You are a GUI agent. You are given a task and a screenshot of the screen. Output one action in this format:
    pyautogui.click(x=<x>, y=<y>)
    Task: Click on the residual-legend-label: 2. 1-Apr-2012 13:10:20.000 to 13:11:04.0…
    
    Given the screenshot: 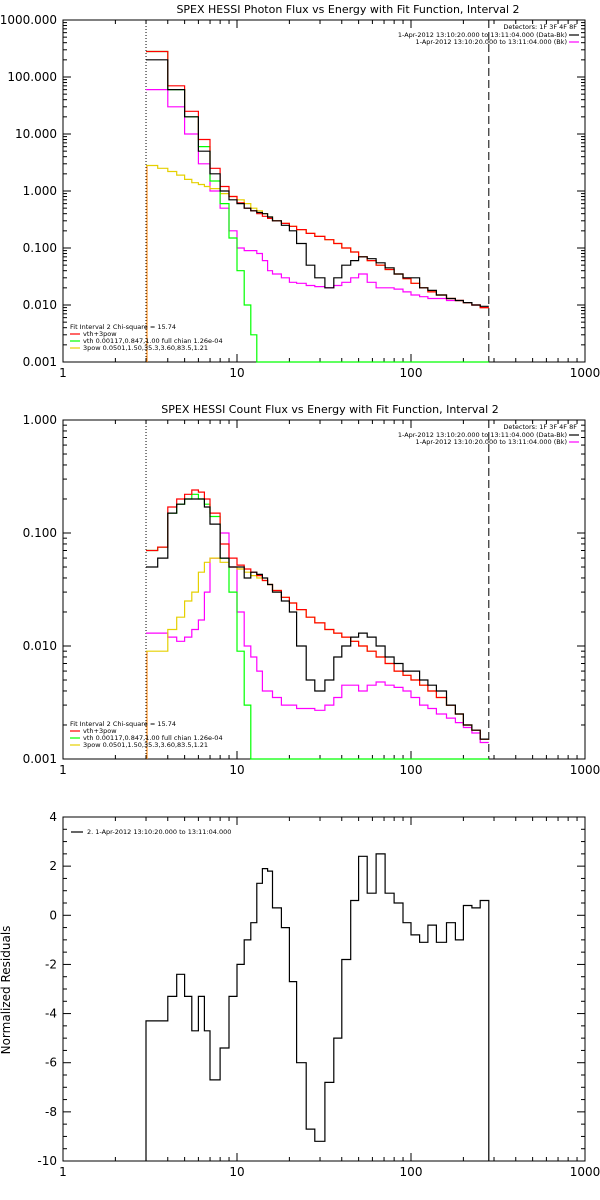 What is the action you would take?
    pyautogui.click(x=159, y=832)
    